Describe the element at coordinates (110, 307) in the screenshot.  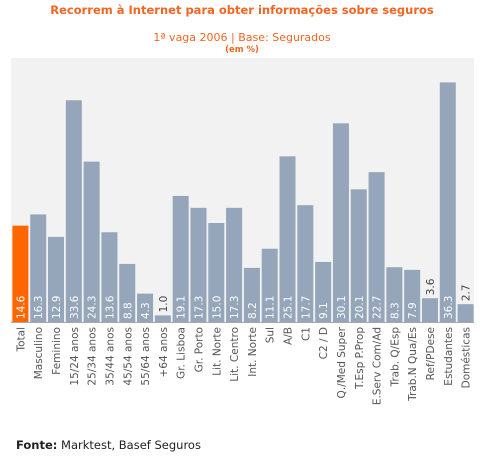
I see `data-label: 13.6` at that location.